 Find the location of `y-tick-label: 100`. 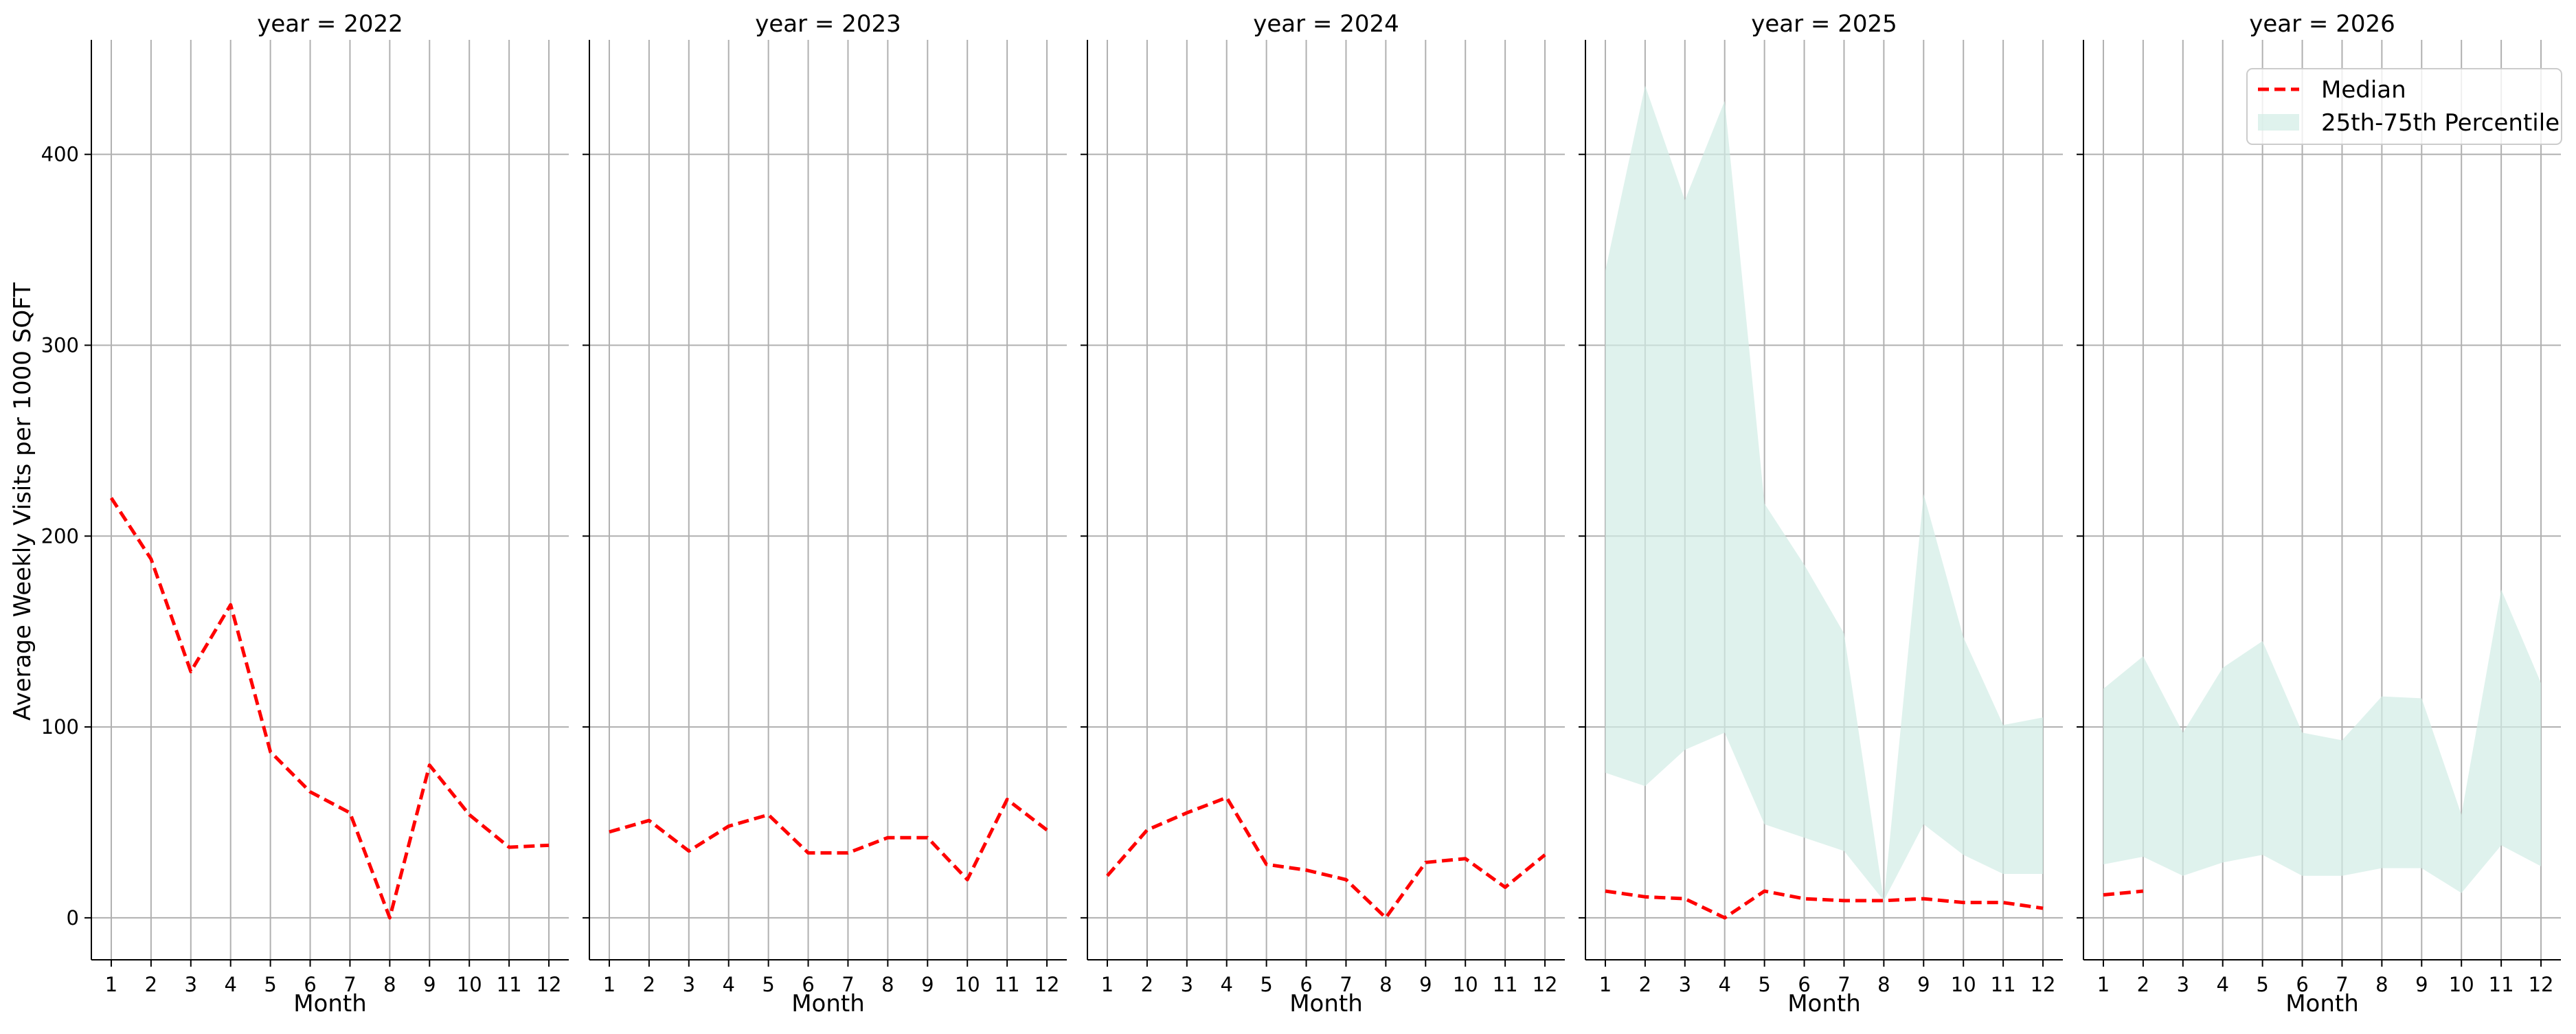

y-tick-label: 100 is located at coordinates (60, 727).